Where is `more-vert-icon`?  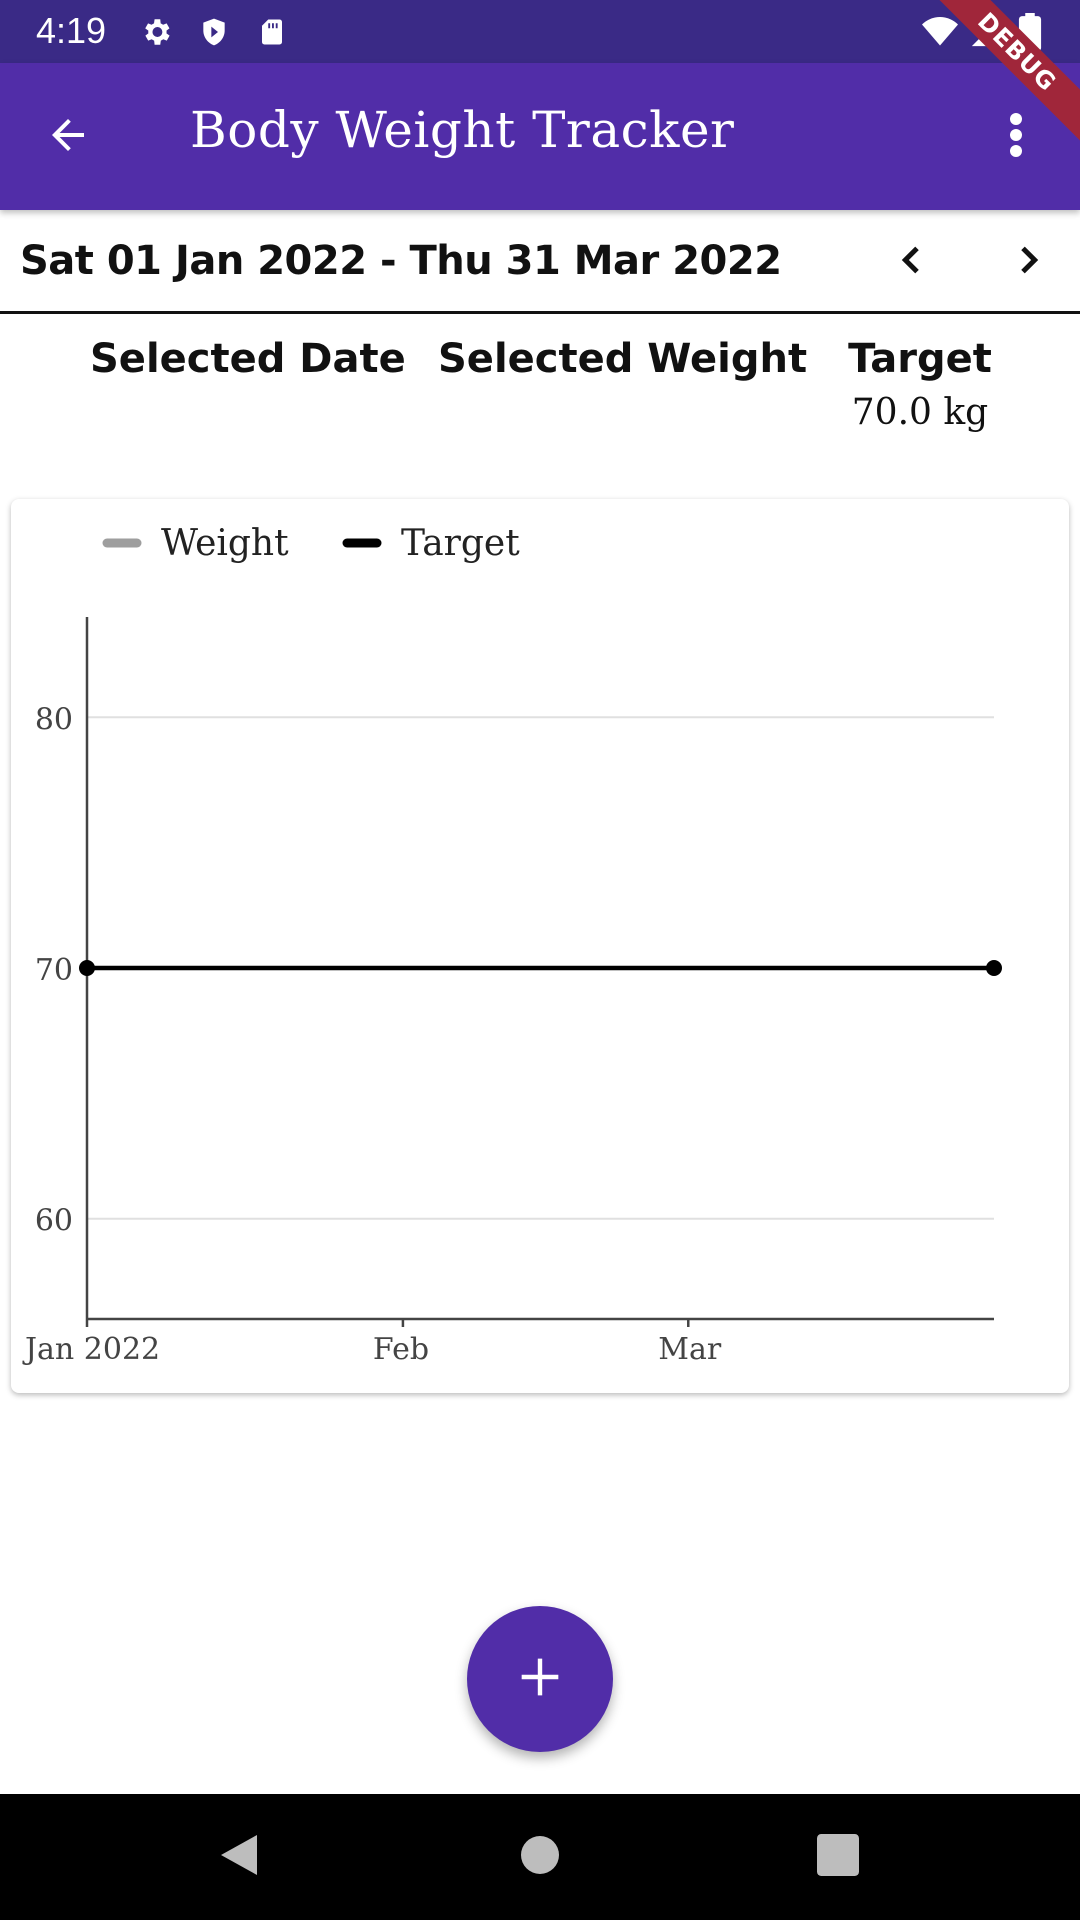
more-vert-icon is located at coordinates (1016, 137).